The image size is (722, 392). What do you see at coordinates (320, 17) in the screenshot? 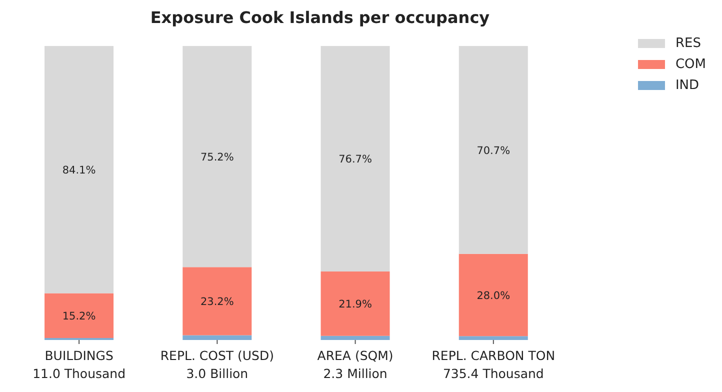
I see `chart-title: Exposure Cook Islands per occupancy` at bounding box center [320, 17].